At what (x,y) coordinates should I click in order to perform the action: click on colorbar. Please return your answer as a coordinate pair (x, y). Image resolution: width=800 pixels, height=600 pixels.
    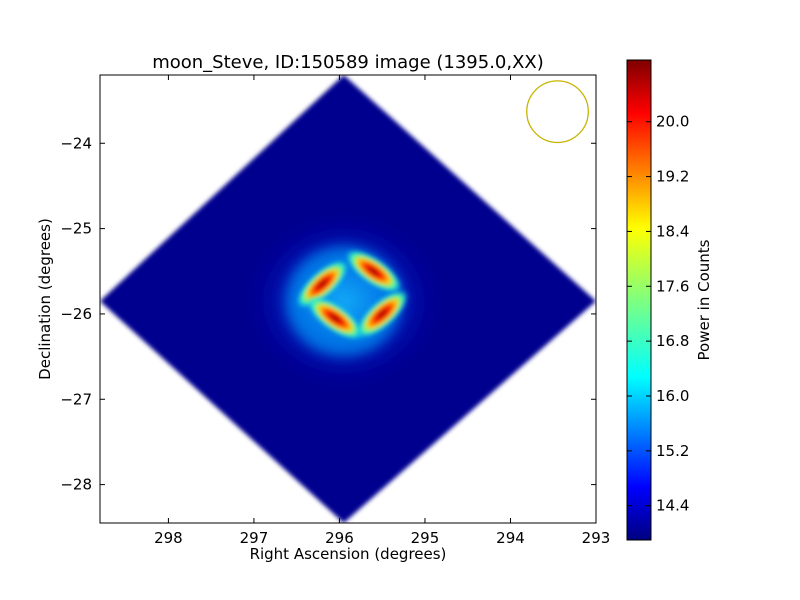
    Looking at the image, I should click on (639, 300).